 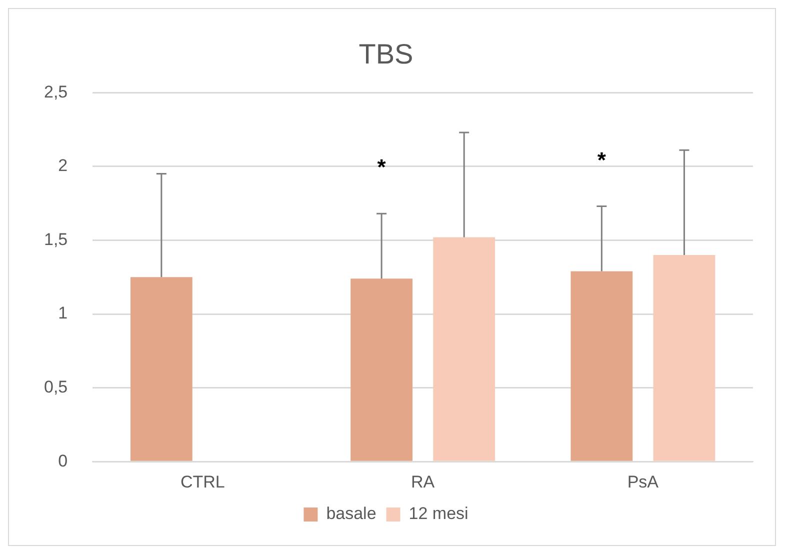 What do you see at coordinates (63, 166) in the screenshot?
I see `y-tick-label: 2` at bounding box center [63, 166].